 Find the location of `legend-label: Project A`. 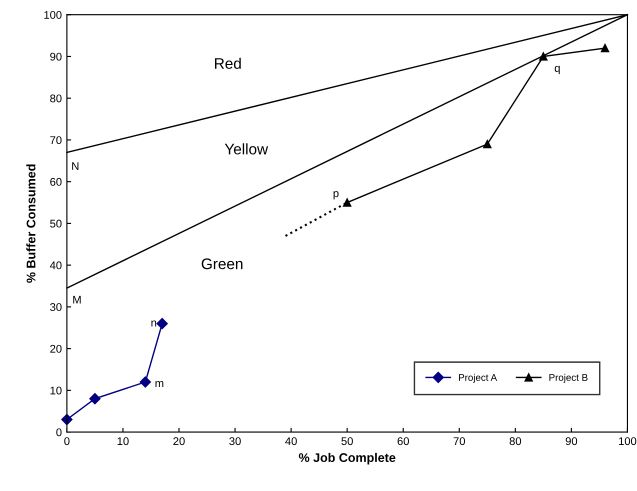

legend-label: Project A is located at coordinates (478, 378).